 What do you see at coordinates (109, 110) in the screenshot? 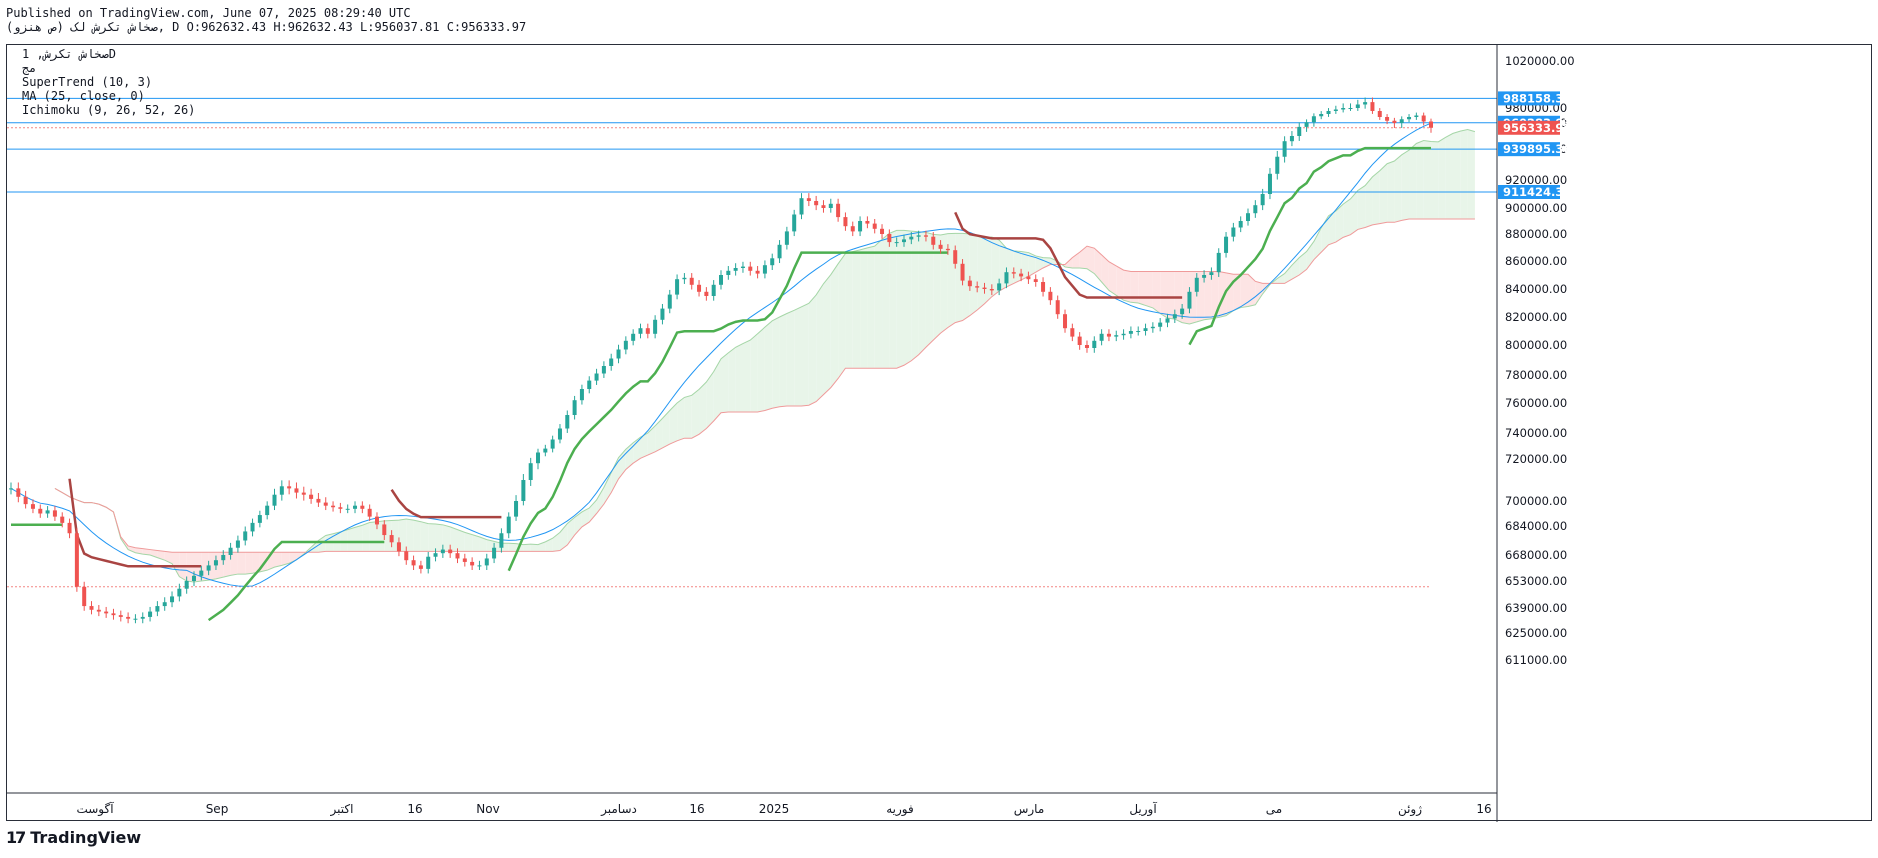
I see `legend-ichimoku: Ichimoku (9, 26, 52, 26)` at bounding box center [109, 110].